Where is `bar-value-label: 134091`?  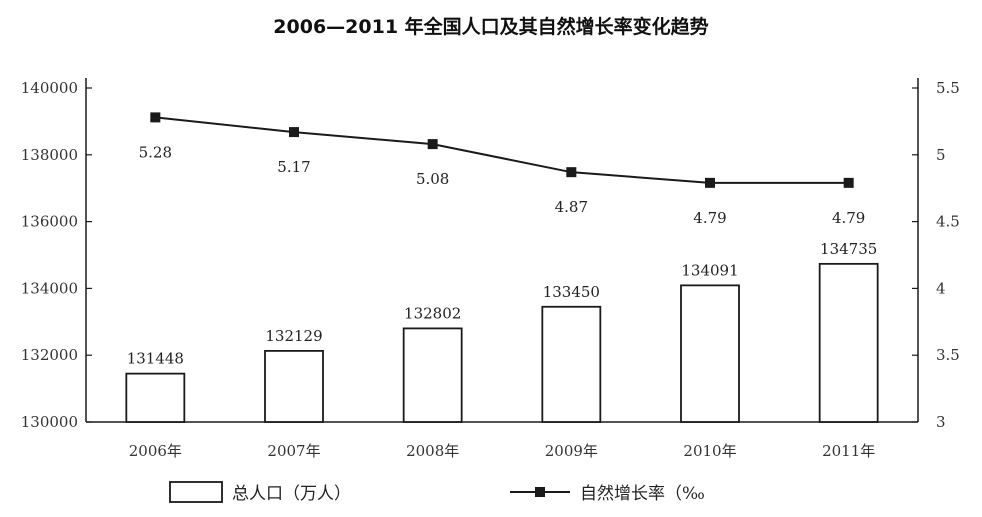
bar-value-label: 134091 is located at coordinates (709, 270).